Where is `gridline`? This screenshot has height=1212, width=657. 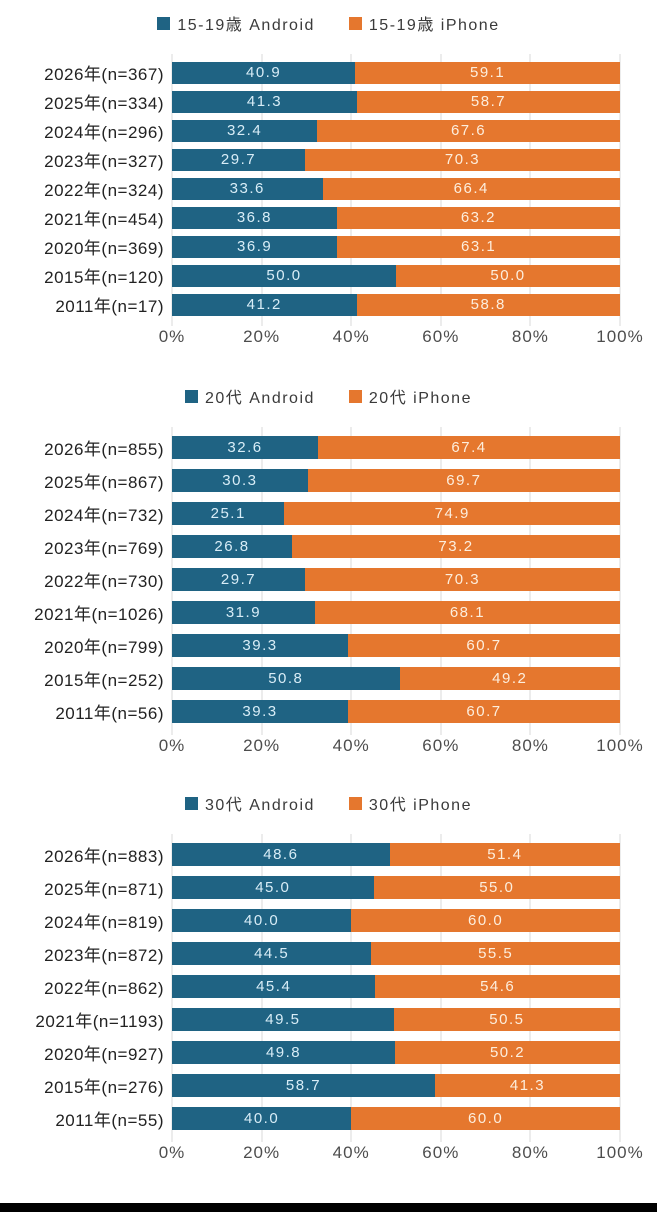 gridline is located at coordinates (620, 581).